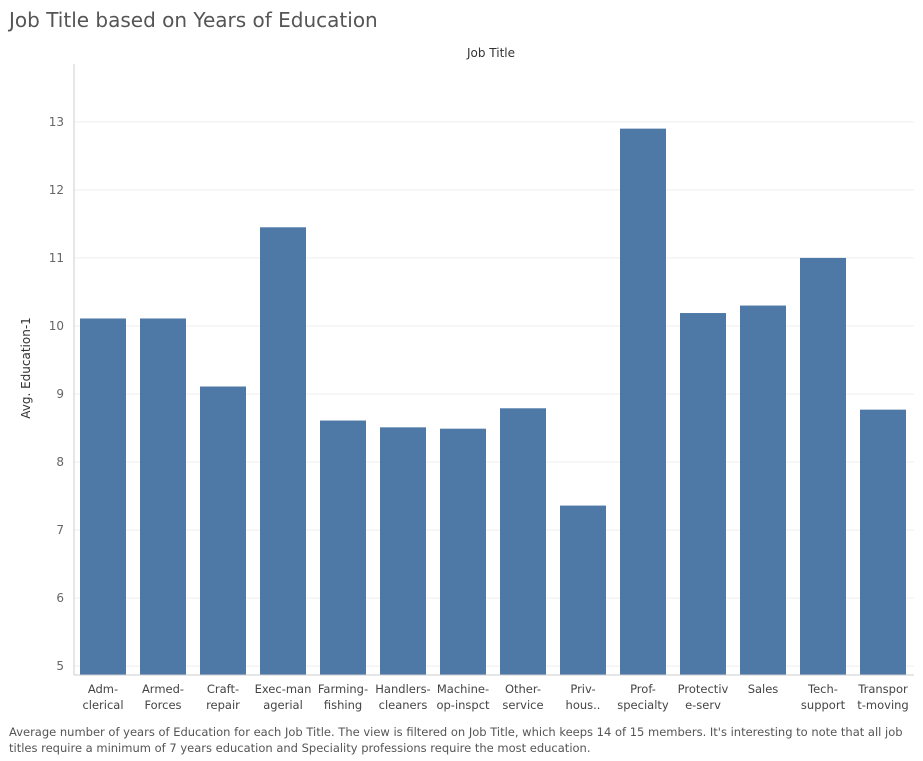 The image size is (923, 761). What do you see at coordinates (26, 368) in the screenshot?
I see `y-axis-title: Avg. Education-1` at bounding box center [26, 368].